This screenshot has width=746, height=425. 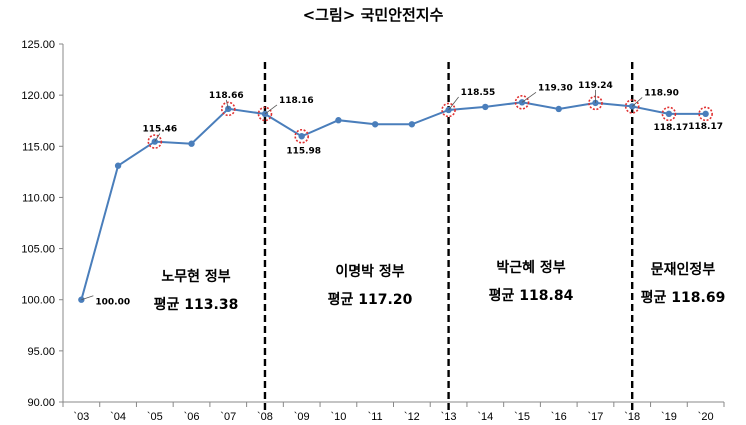 I want to click on data-label: 119.24, so click(x=595, y=86).